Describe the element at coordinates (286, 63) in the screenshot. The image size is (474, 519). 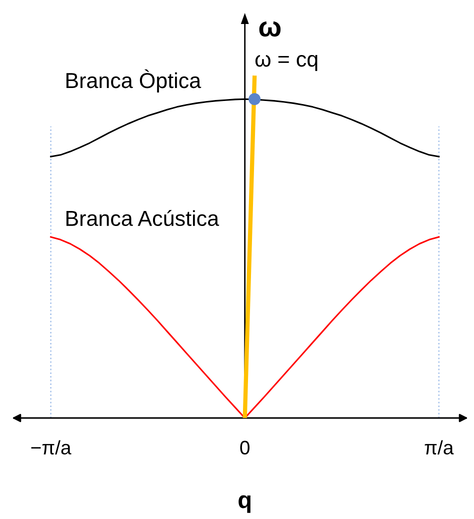
I see `series-label: ω = cq` at that location.